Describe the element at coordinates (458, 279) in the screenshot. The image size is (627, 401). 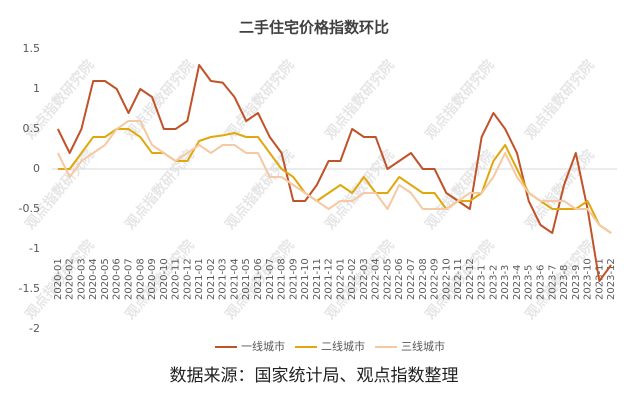
I see `x-tick-label: 2022-11` at that location.